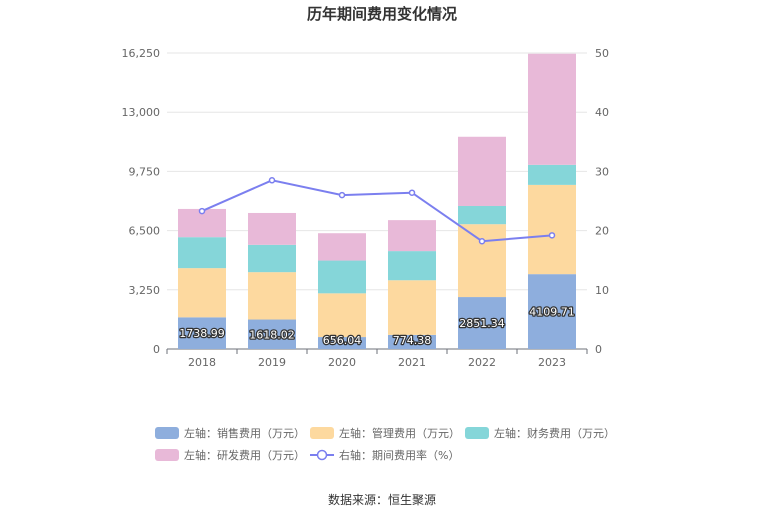  What do you see at coordinates (145, 171) in the screenshot?
I see `left-axis-tick-label: 9,750` at bounding box center [145, 171].